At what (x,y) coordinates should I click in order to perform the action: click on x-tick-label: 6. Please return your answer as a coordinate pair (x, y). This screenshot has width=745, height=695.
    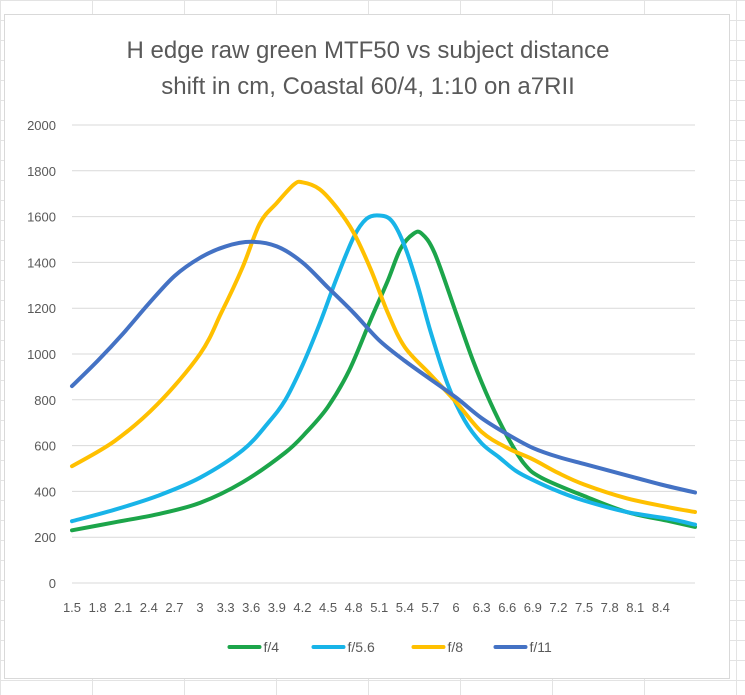
    Looking at the image, I should click on (455, 607).